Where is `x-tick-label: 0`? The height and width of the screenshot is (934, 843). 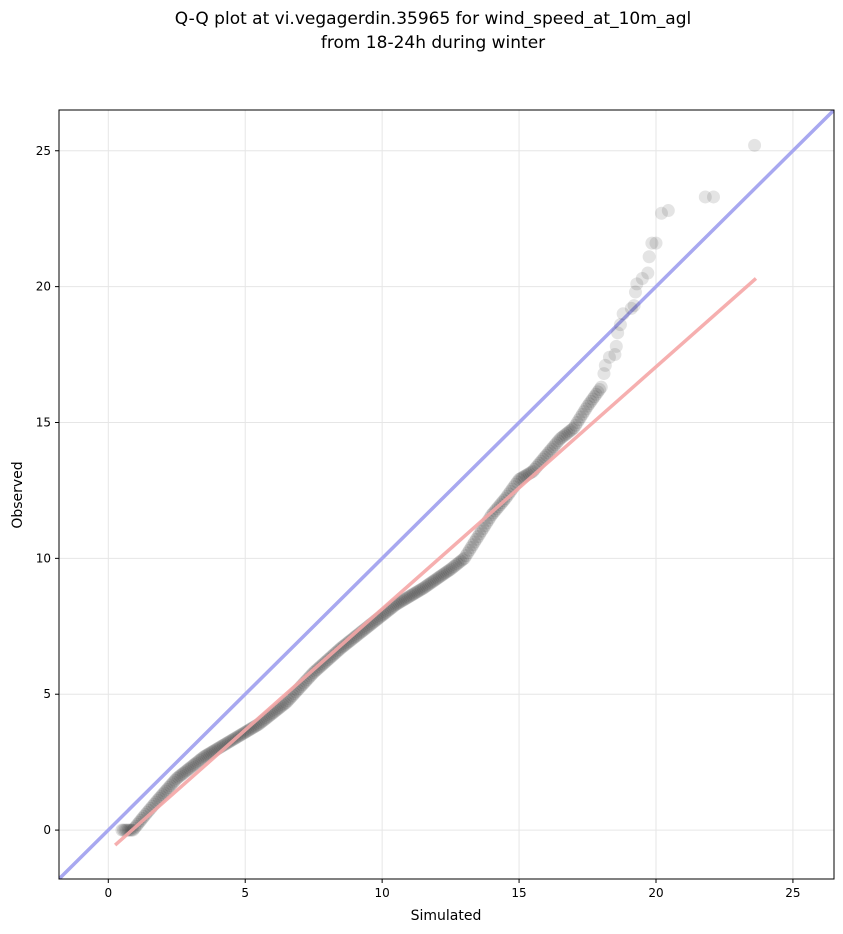 x-tick-label: 0 is located at coordinates (108, 893).